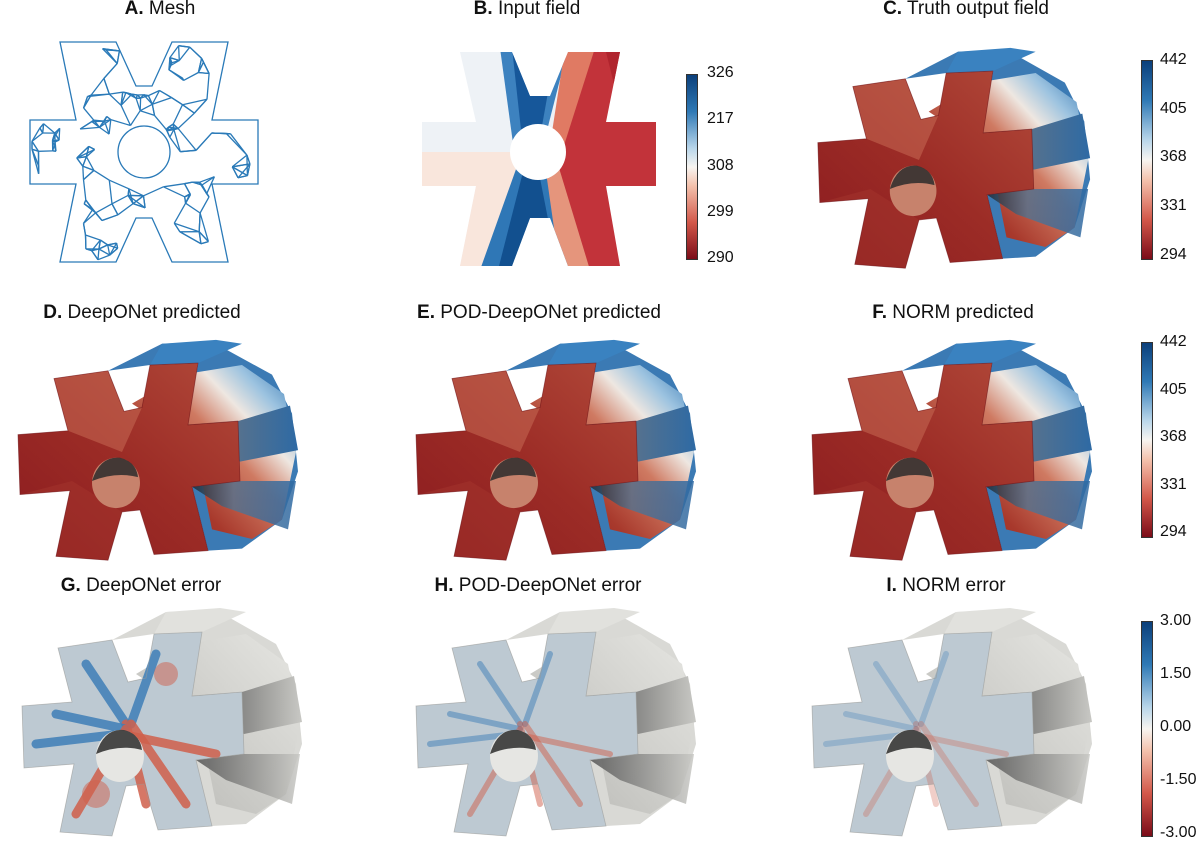  What do you see at coordinates (692, 167) in the screenshot?
I see `input-colorbar` at bounding box center [692, 167].